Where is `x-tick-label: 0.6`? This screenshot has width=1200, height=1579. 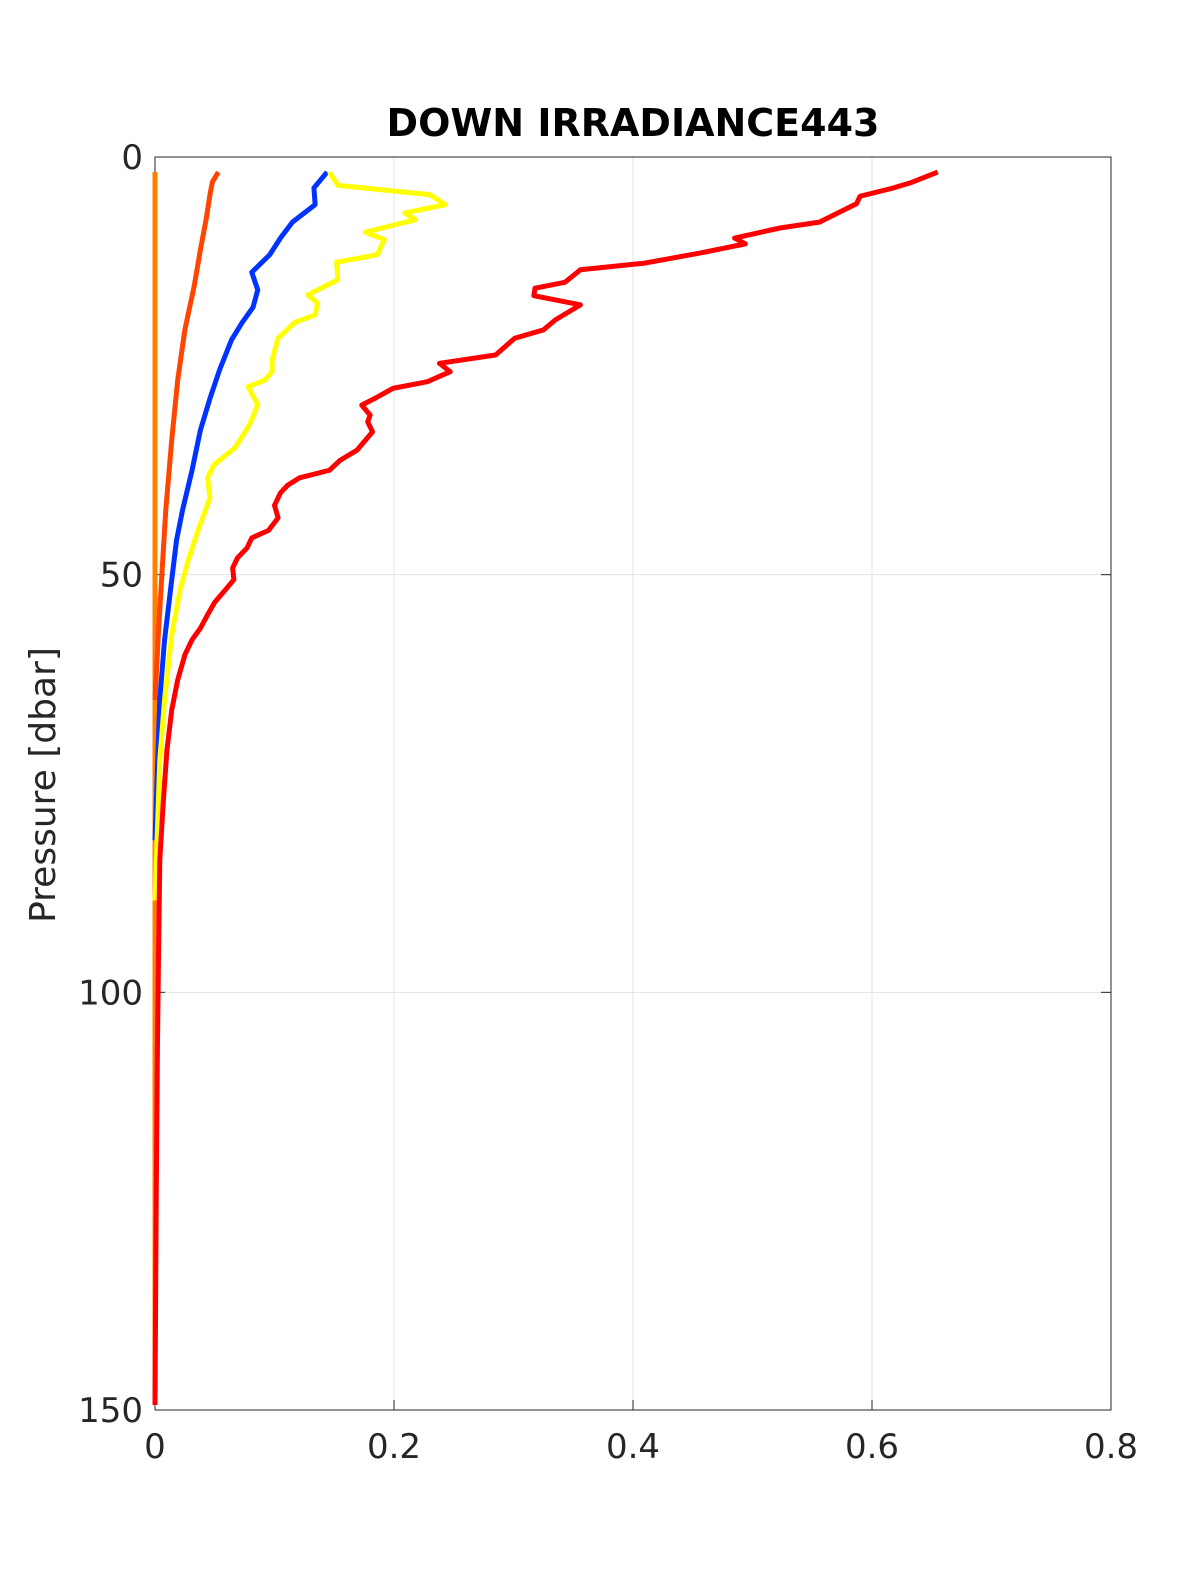
x-tick-label: 0.6 is located at coordinates (872, 1447).